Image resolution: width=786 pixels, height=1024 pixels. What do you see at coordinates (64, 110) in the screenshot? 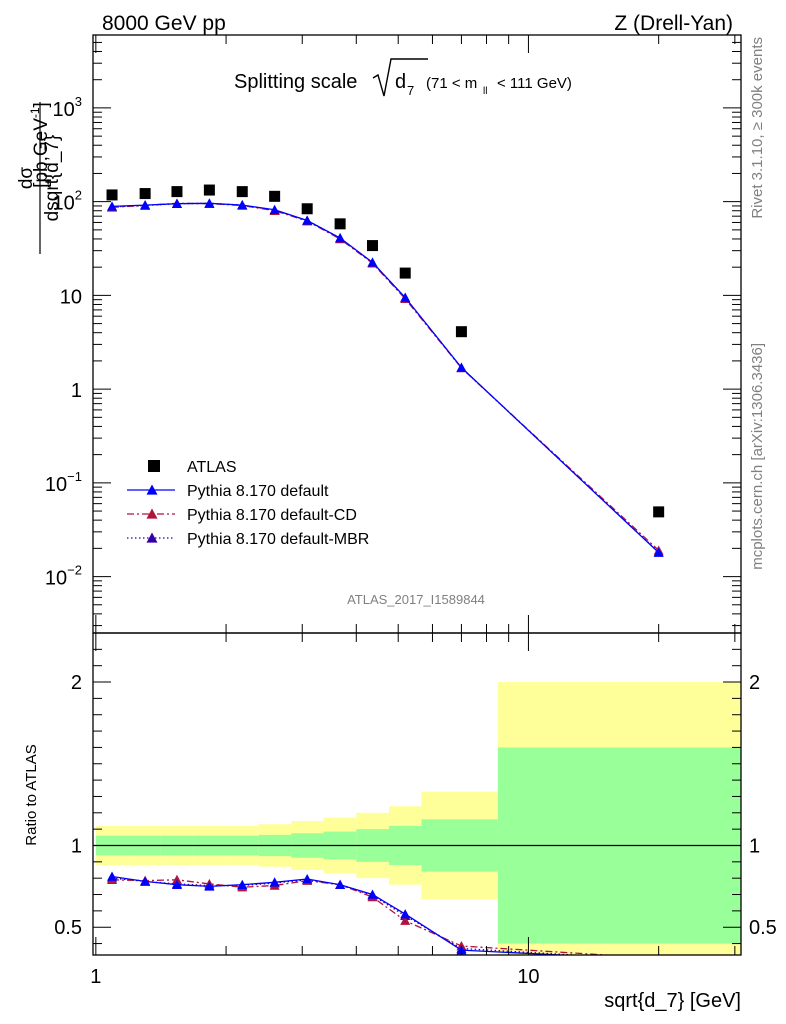
I see `main-y-tick-base-5: 10` at bounding box center [64, 110].